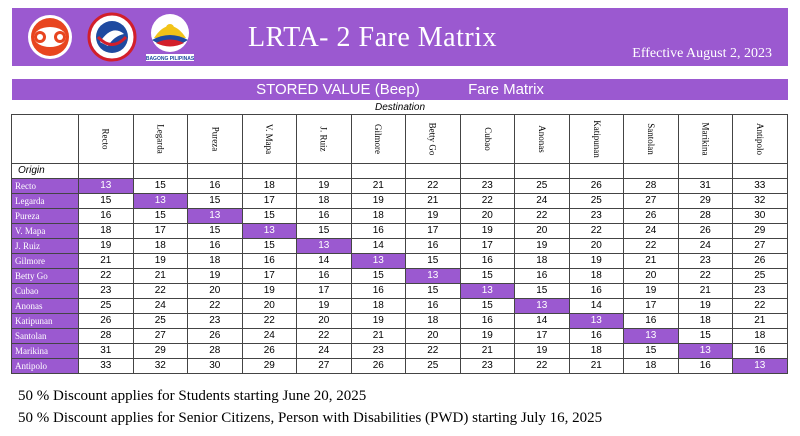  I want to click on destination-header-cell: Legarda, so click(160, 139).